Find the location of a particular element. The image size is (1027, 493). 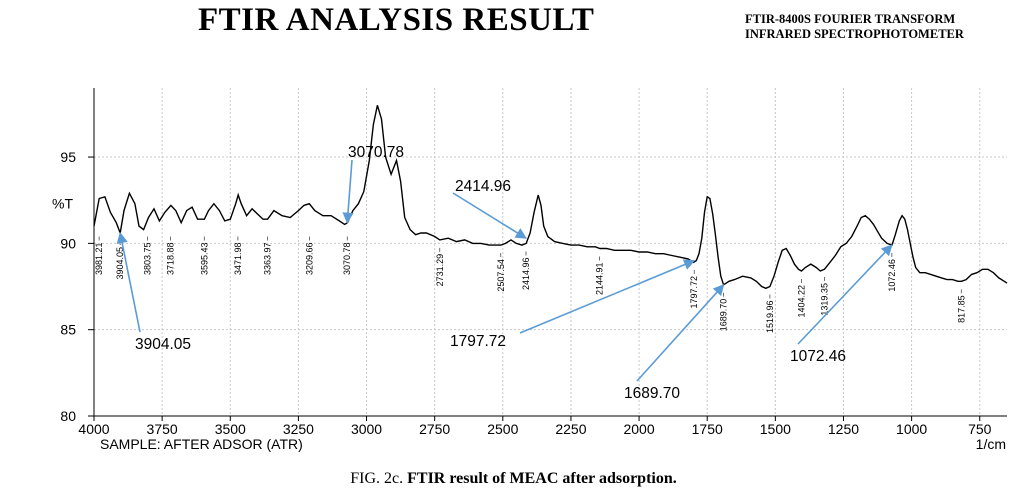

x-tick-label: 2000 is located at coordinates (638, 429).